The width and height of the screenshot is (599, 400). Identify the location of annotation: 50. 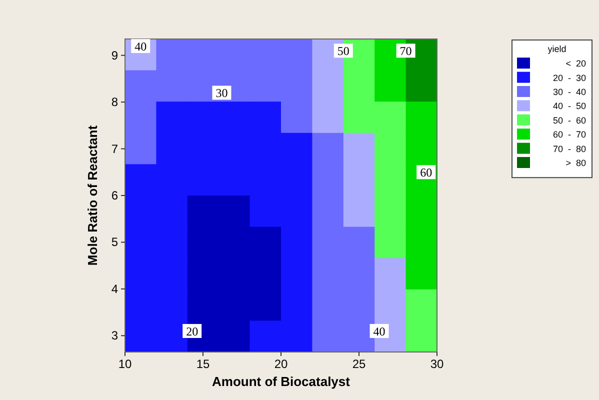
(343, 51).